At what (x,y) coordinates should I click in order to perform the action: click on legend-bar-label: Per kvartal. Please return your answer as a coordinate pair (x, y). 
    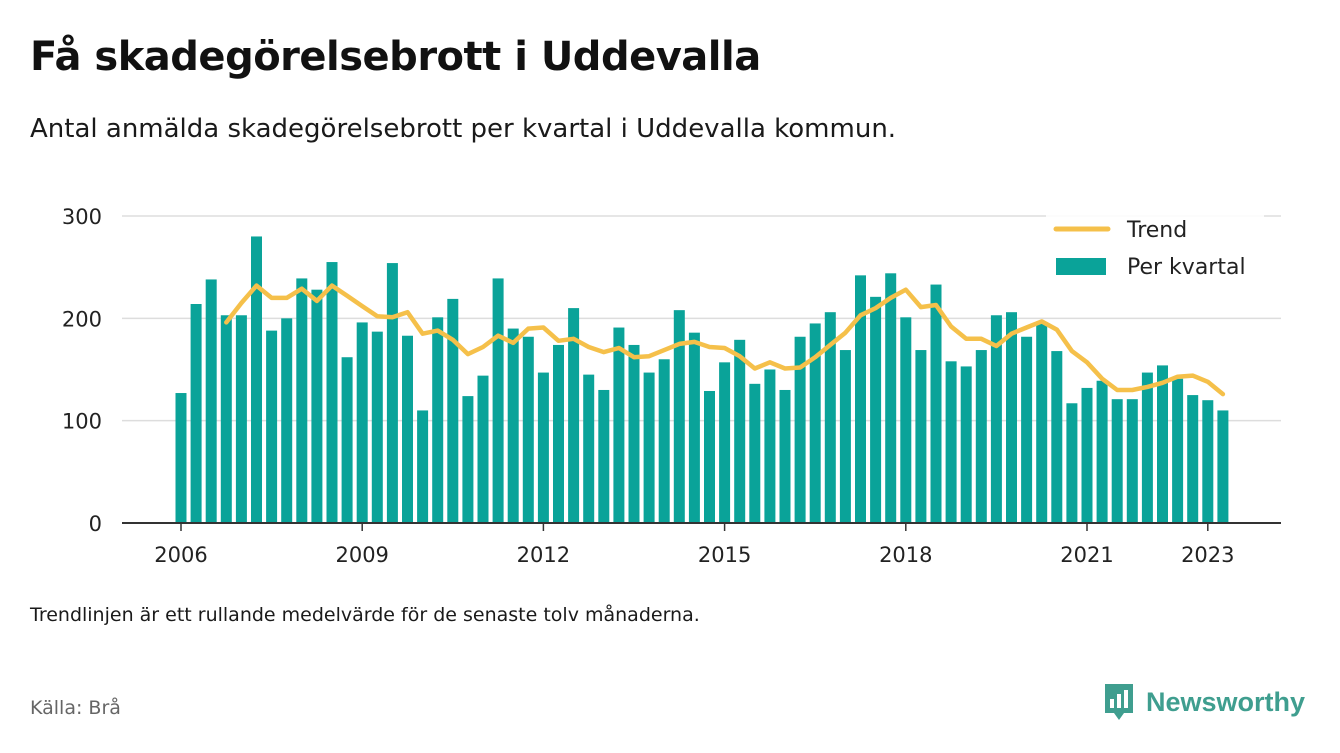
    Looking at the image, I should click on (1186, 267).